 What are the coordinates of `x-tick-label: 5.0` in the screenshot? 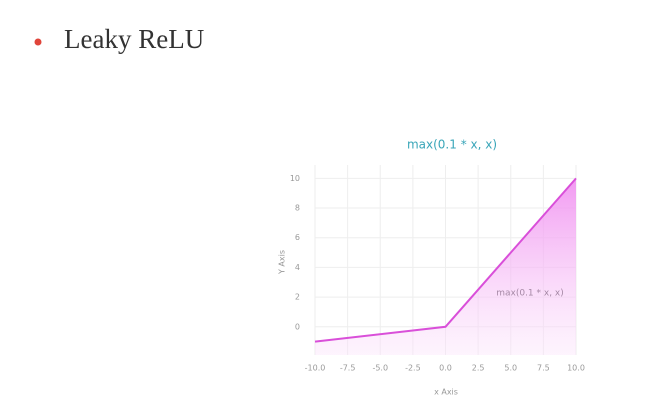 It's located at (510, 368).